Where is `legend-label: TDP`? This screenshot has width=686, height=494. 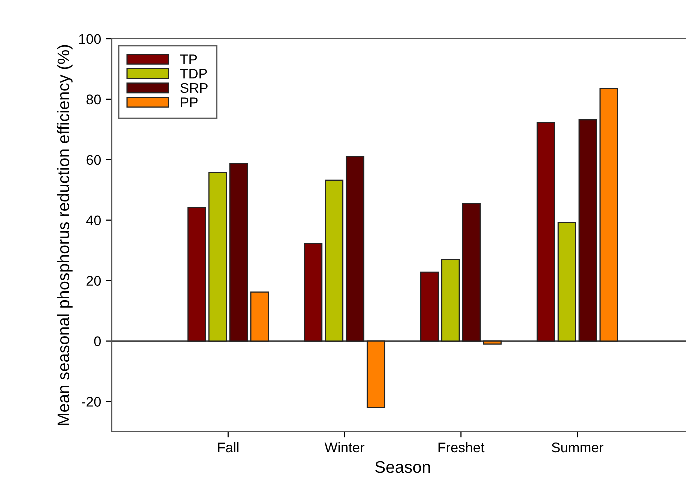 legend-label: TDP is located at coordinates (194, 74).